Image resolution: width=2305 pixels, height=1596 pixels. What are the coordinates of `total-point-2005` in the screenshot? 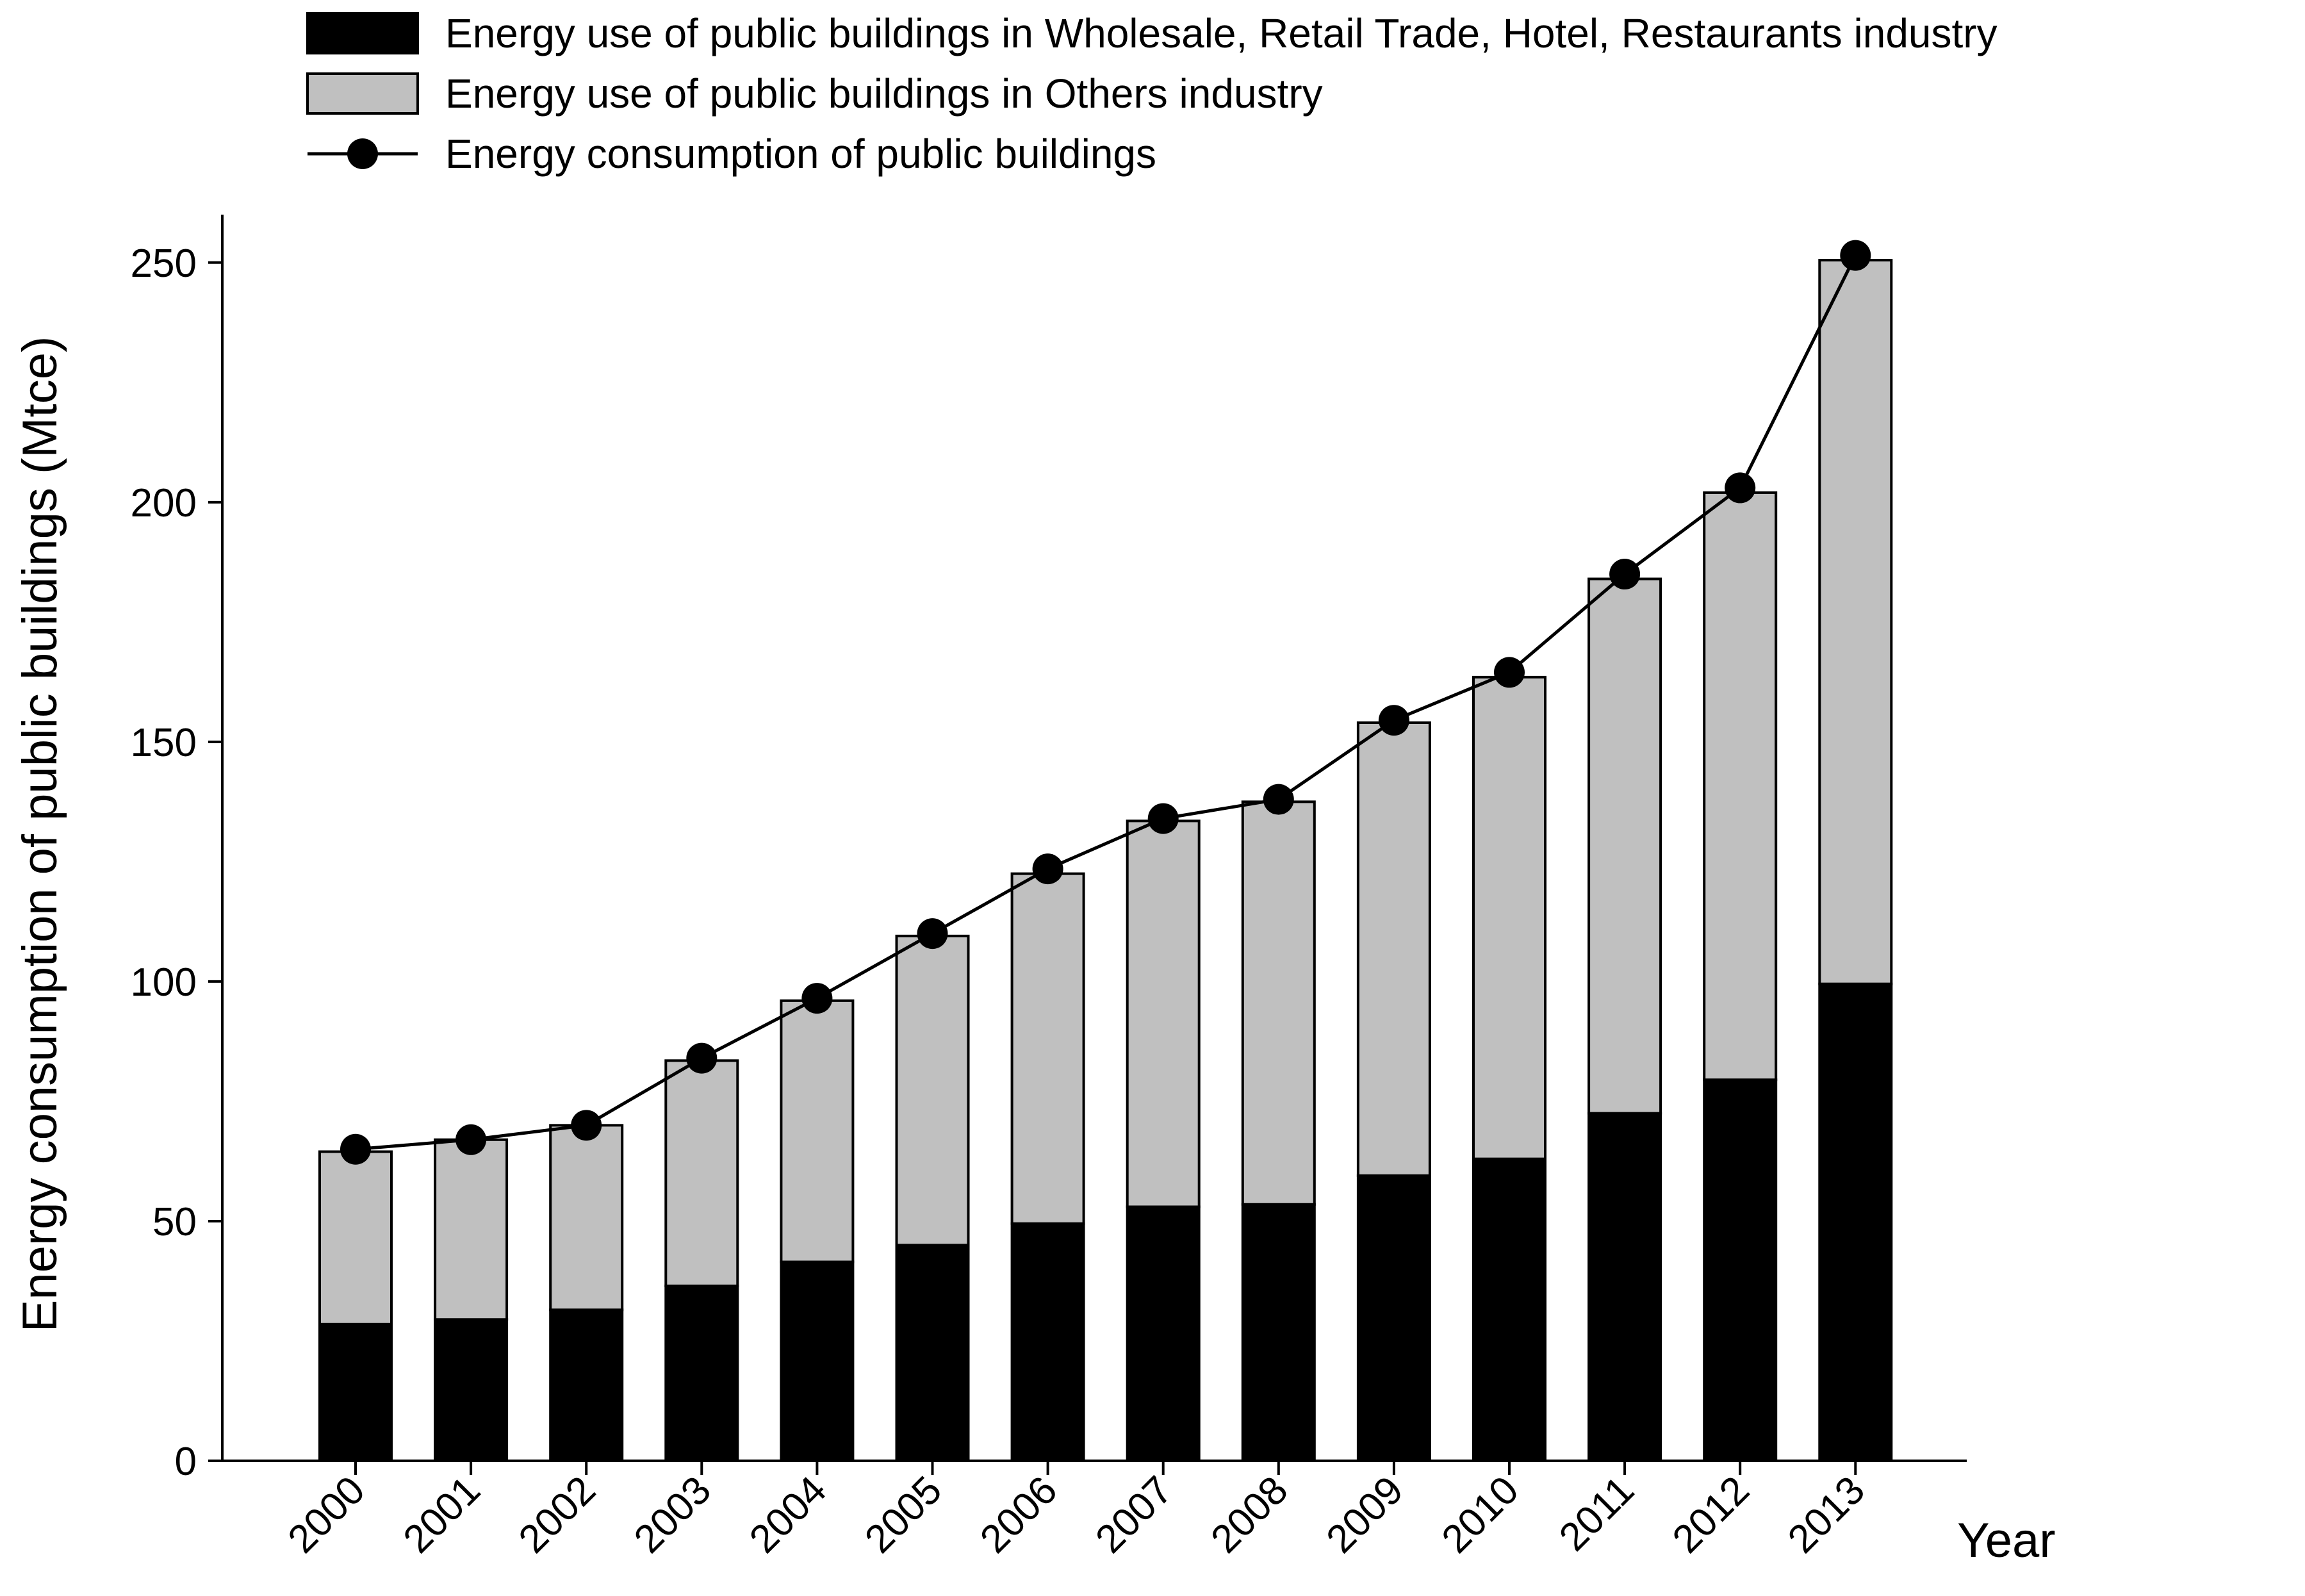 It's located at (932, 934).